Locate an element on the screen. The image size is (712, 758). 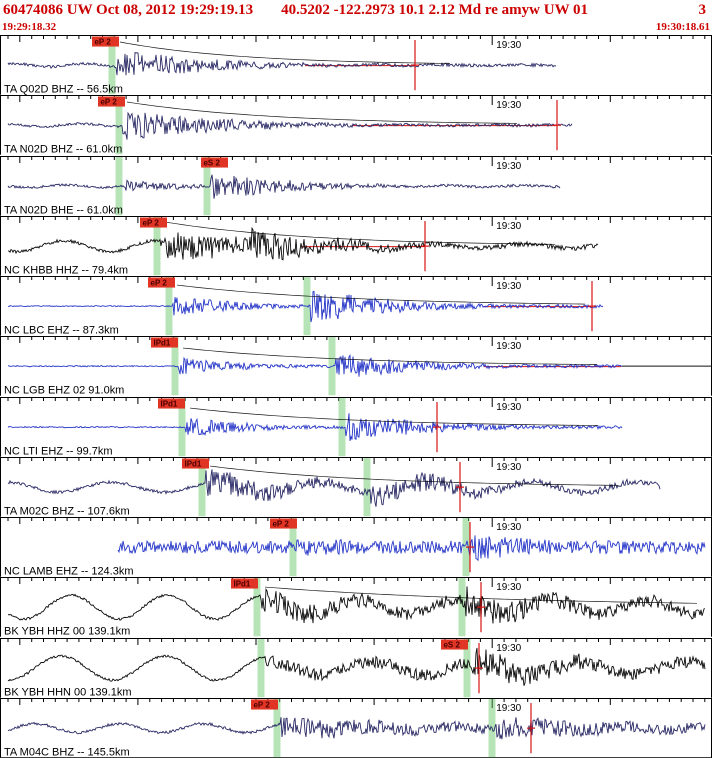
header-count: 3 is located at coordinates (702, 10).